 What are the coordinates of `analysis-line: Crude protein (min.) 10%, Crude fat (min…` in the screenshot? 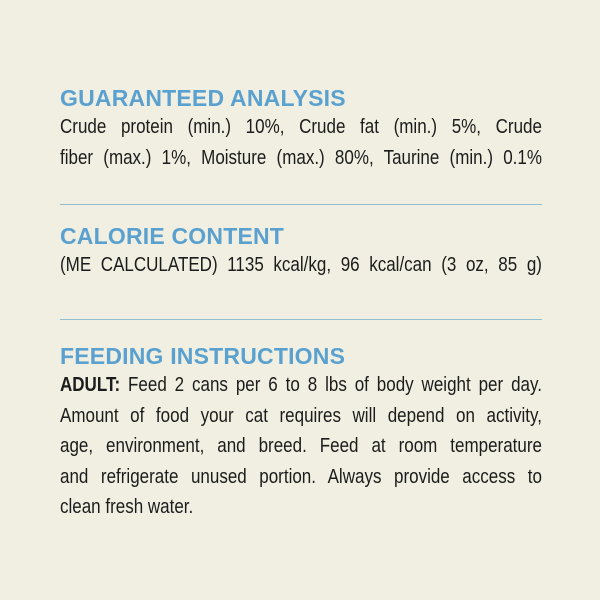 It's located at (301, 127).